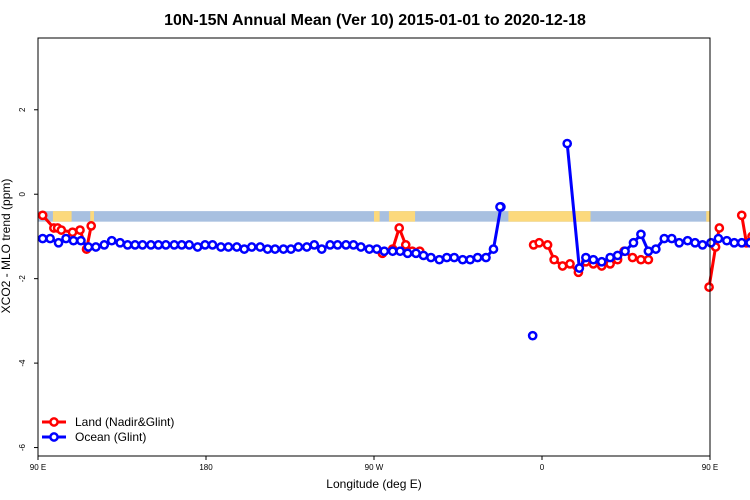 Image resolution: width=750 pixels, height=500 pixels. Describe the element at coordinates (22, 447) in the screenshot. I see `y-tick-label: -6` at that location.